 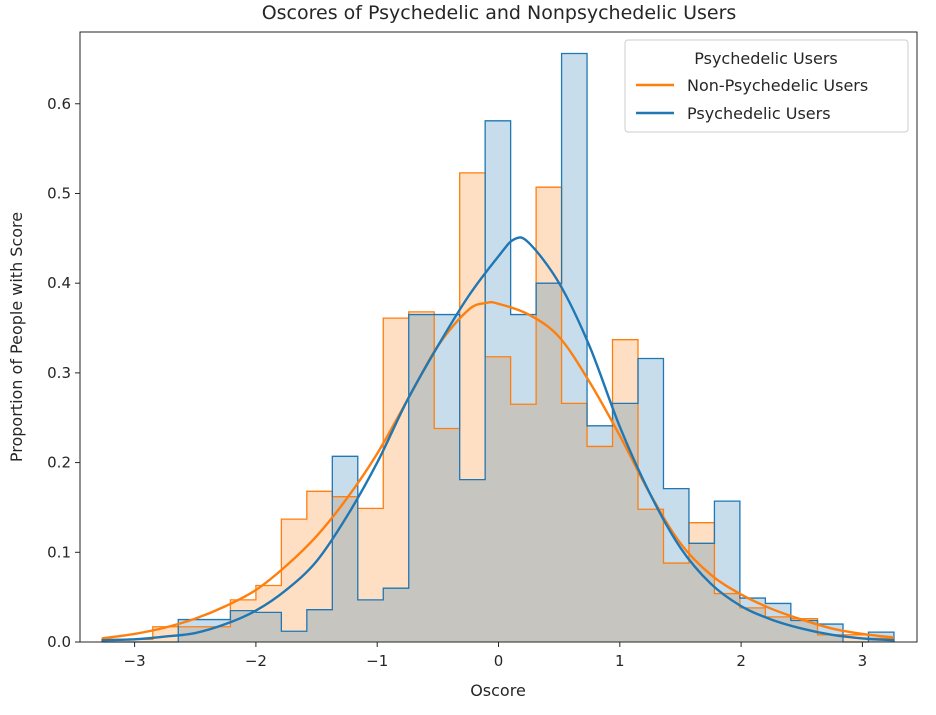 I want to click on x-axis-label: Oscore, so click(x=498, y=690).